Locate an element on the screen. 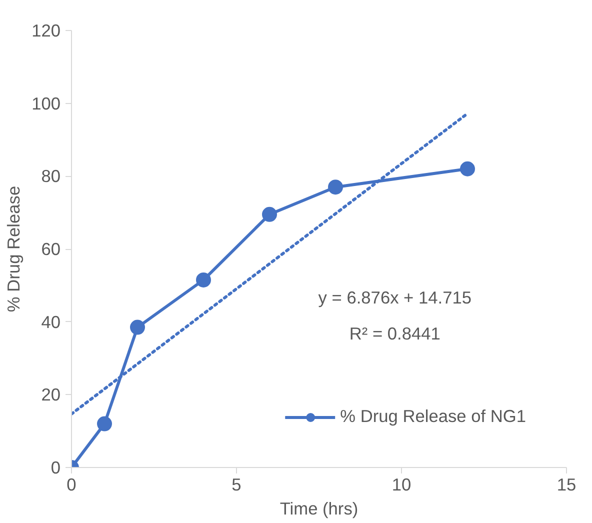  x-tick-label: 5 is located at coordinates (237, 484).